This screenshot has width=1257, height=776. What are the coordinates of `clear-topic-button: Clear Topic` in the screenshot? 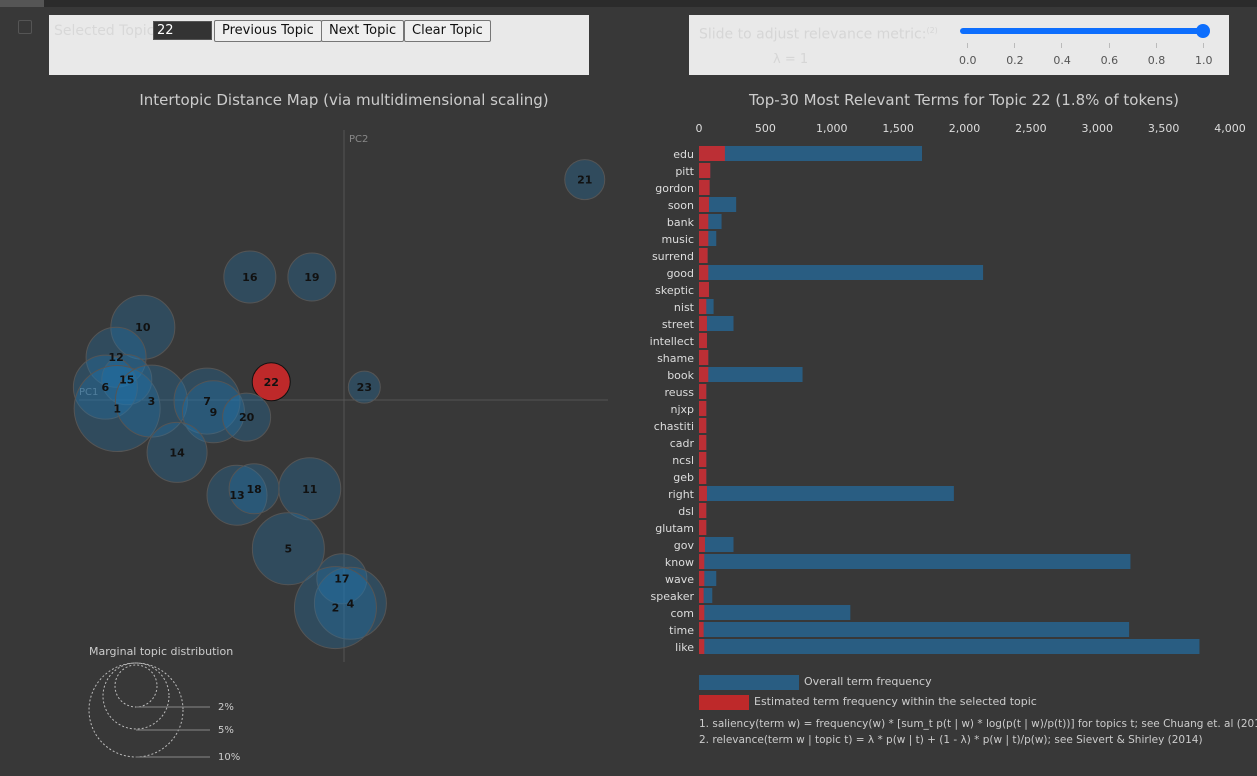 It's located at (447, 31).